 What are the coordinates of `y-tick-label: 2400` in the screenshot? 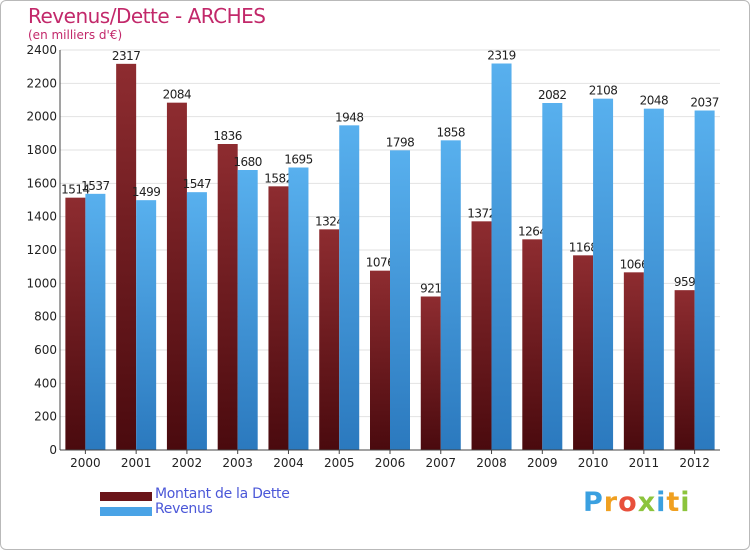 It's located at (41, 50).